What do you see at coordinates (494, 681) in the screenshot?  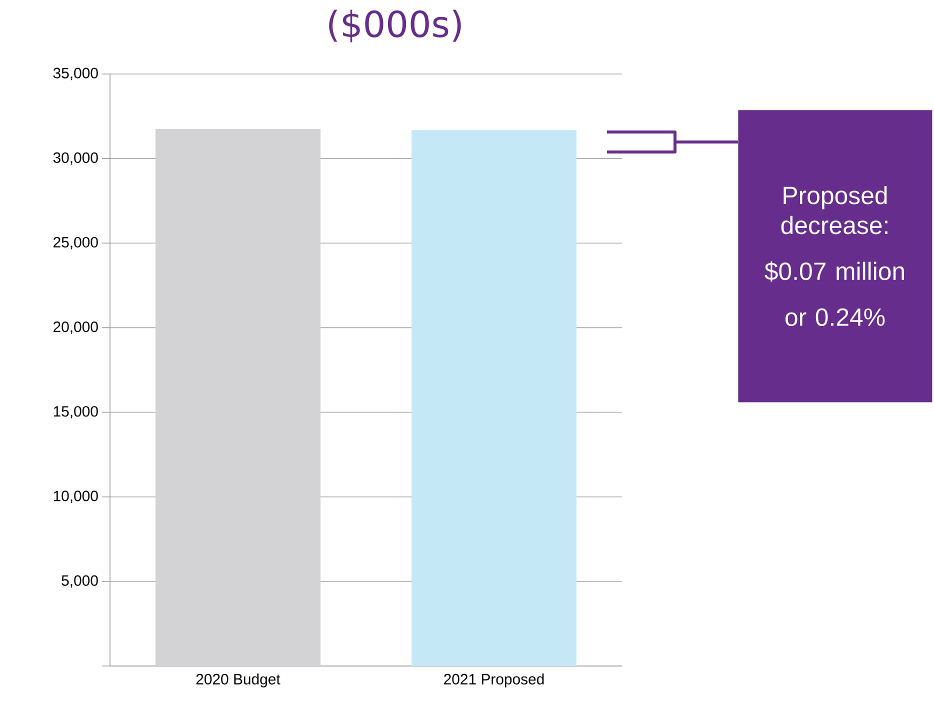 I see `x-tick-label: 2021 Proposed` at bounding box center [494, 681].